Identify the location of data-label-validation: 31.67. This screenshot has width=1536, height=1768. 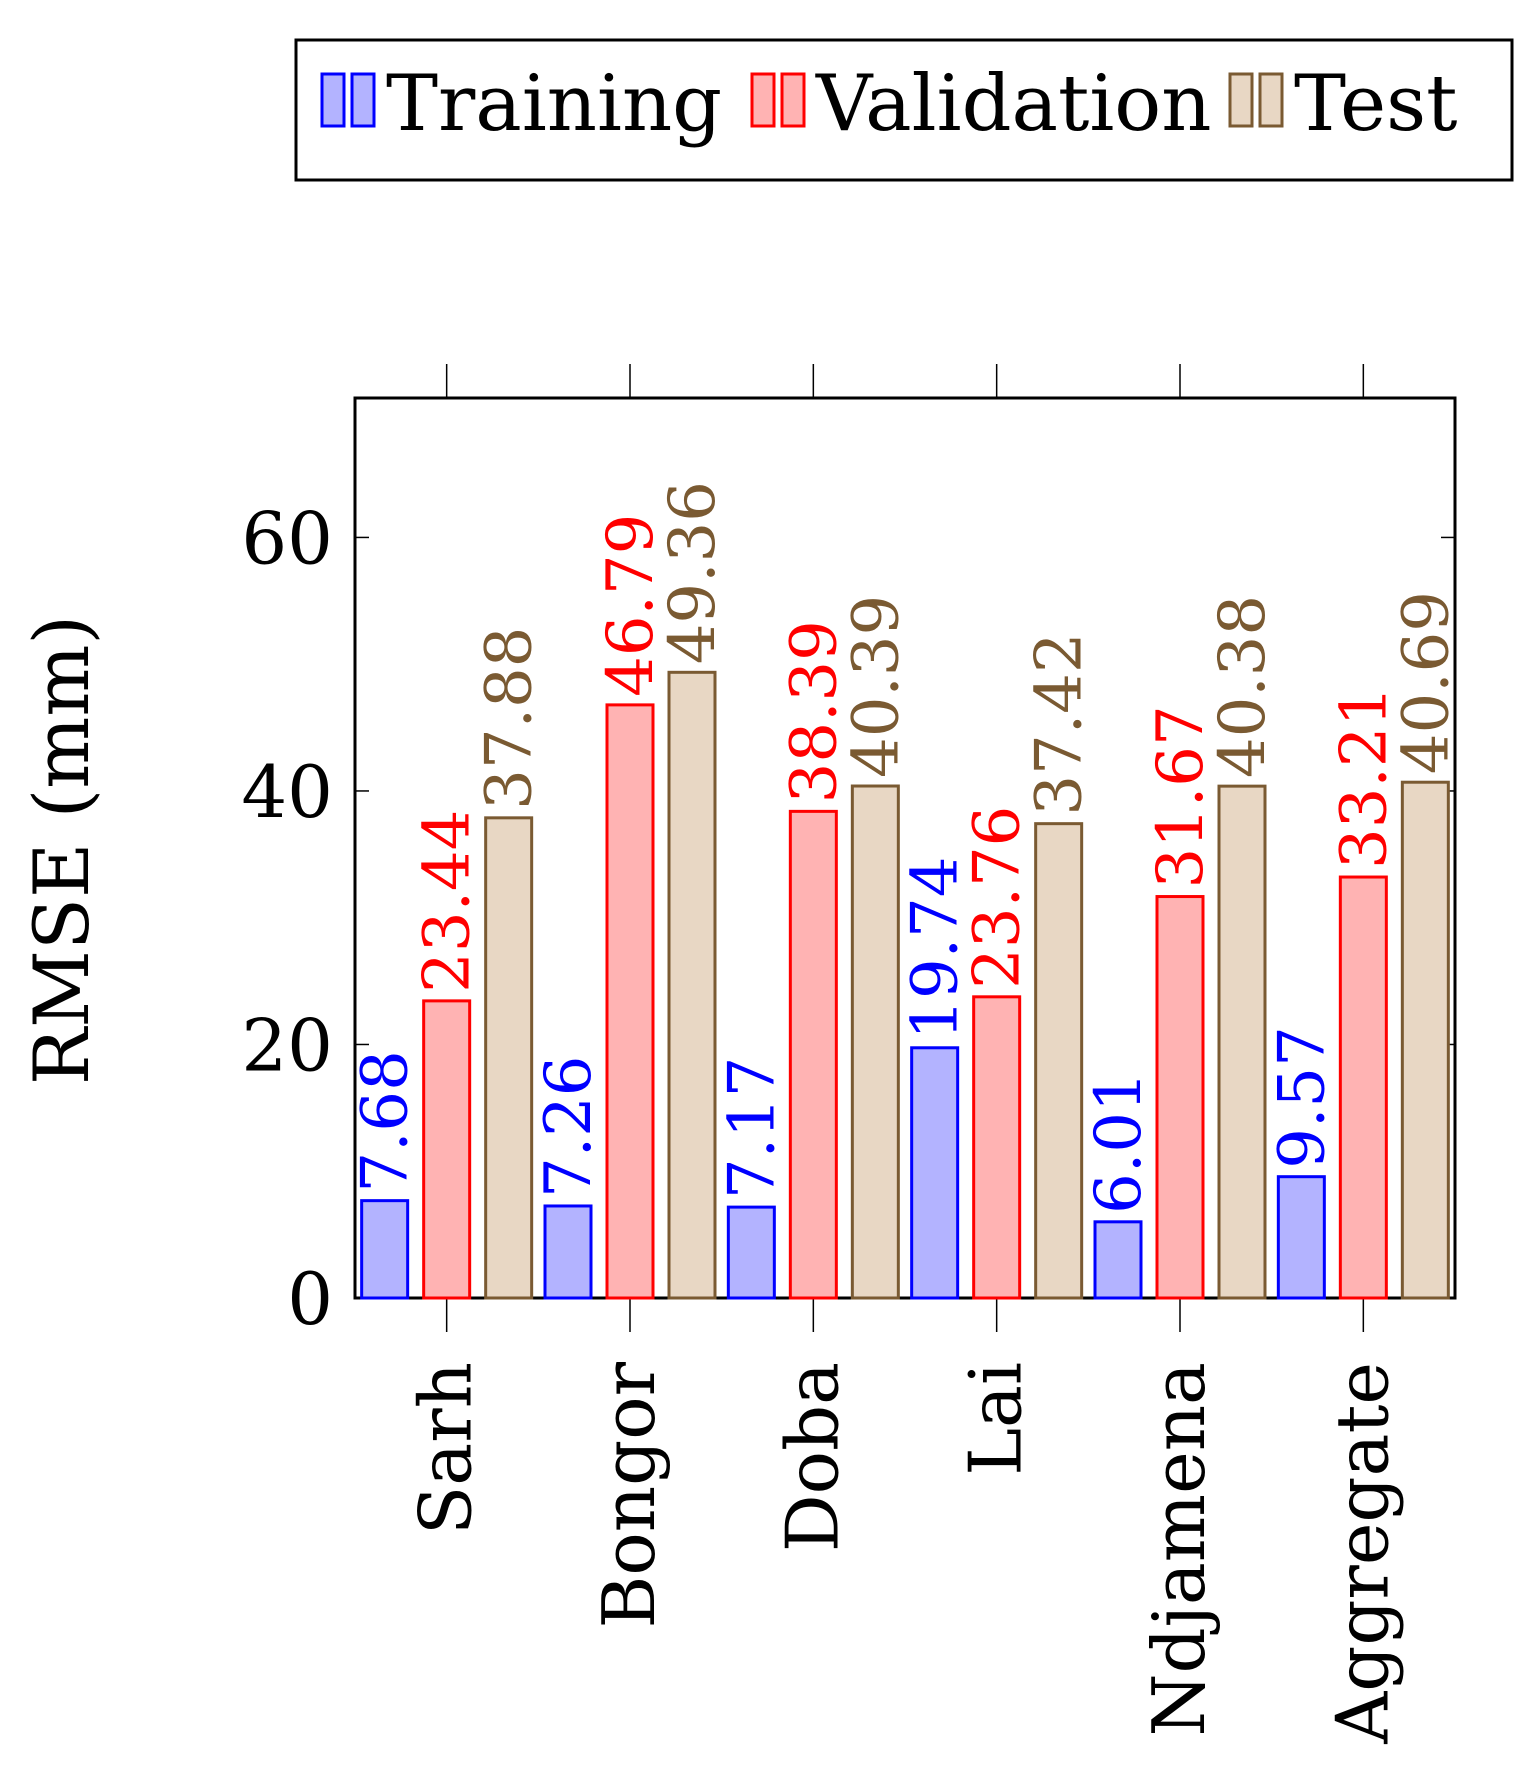
(1181, 796).